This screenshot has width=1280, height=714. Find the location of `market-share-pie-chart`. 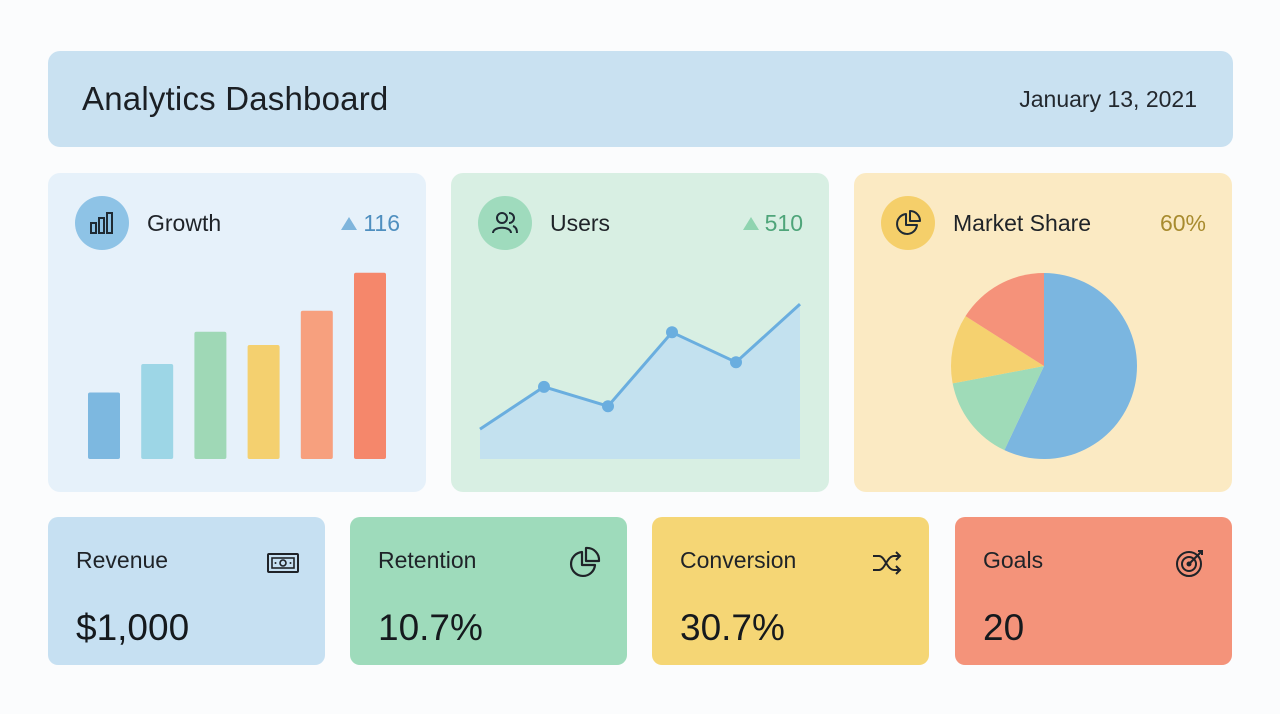

market-share-pie-chart is located at coordinates (1044, 366).